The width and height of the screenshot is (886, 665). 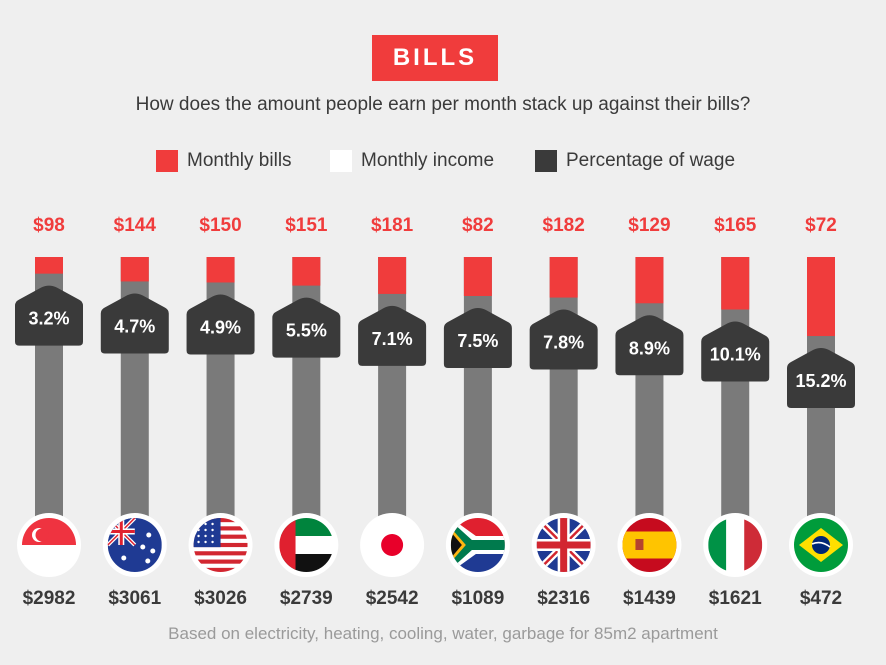 What do you see at coordinates (49, 412) in the screenshot?
I see `country-column: $98 3.2% $2982` at bounding box center [49, 412].